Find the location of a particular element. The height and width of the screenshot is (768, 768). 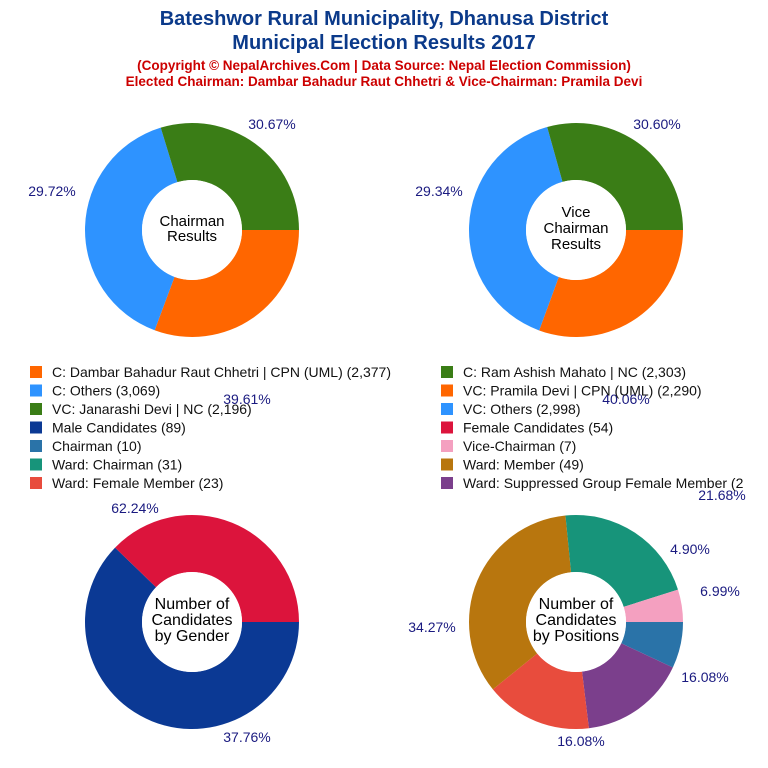

legend-item: Female Candidates (54) is located at coordinates (527, 428).